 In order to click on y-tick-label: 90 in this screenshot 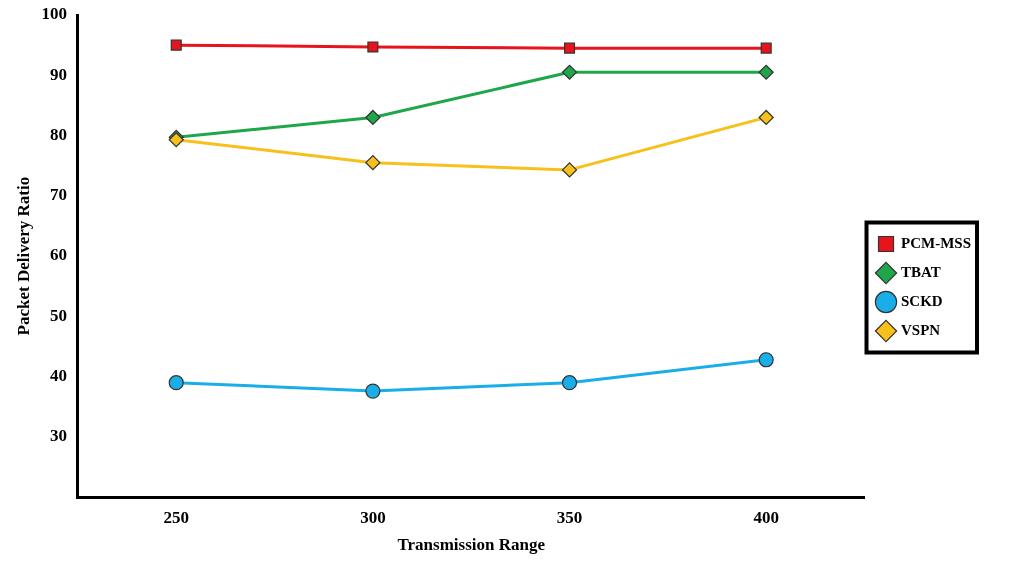, I will do `click(58, 74)`.